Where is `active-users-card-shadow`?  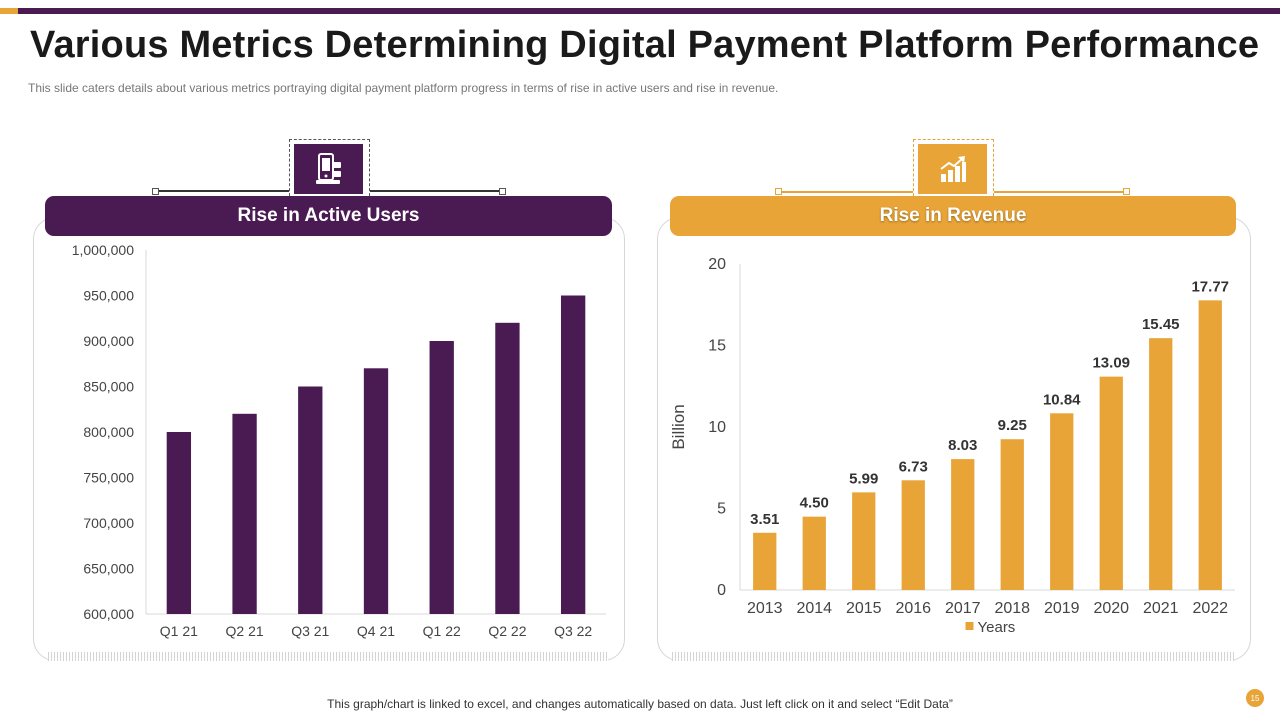 active-users-card-shadow is located at coordinates (328, 656).